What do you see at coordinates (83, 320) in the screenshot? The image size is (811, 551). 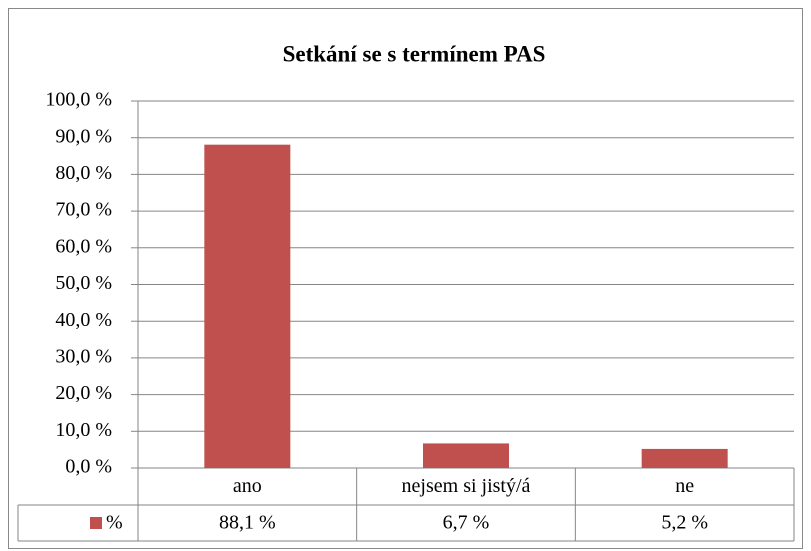 I see `y-tick-label: 40,0 %` at bounding box center [83, 320].